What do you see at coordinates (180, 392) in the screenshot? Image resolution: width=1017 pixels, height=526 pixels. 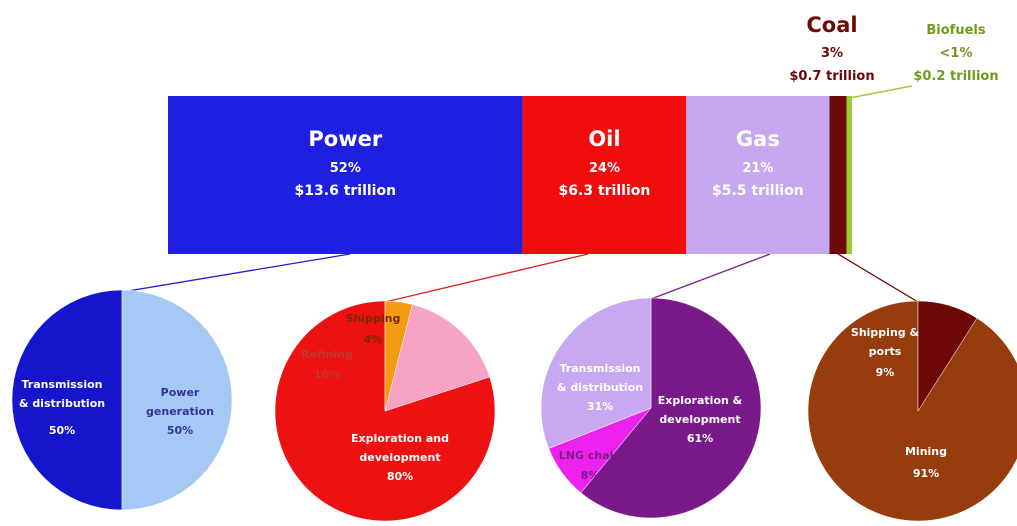 I see `pie-power-label-power-generation: Power` at bounding box center [180, 392].